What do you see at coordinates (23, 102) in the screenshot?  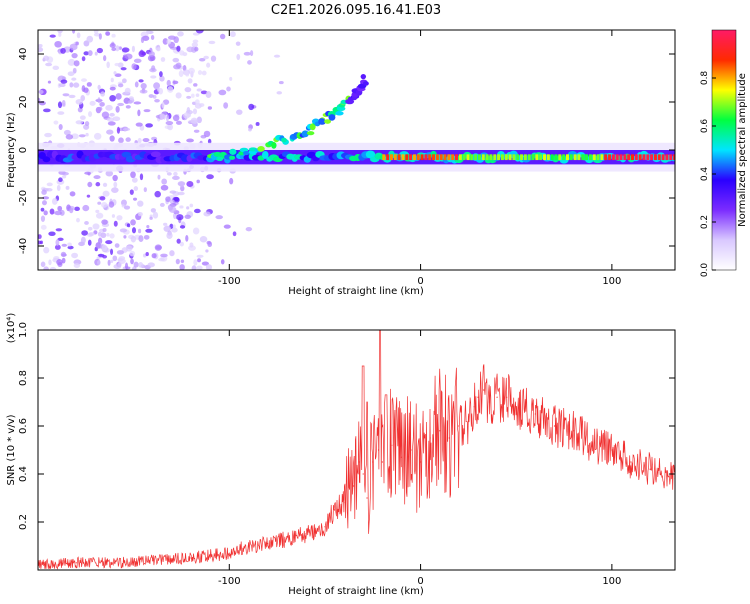 I see `spectrogram-y-tick-label: 20` at bounding box center [23, 102].